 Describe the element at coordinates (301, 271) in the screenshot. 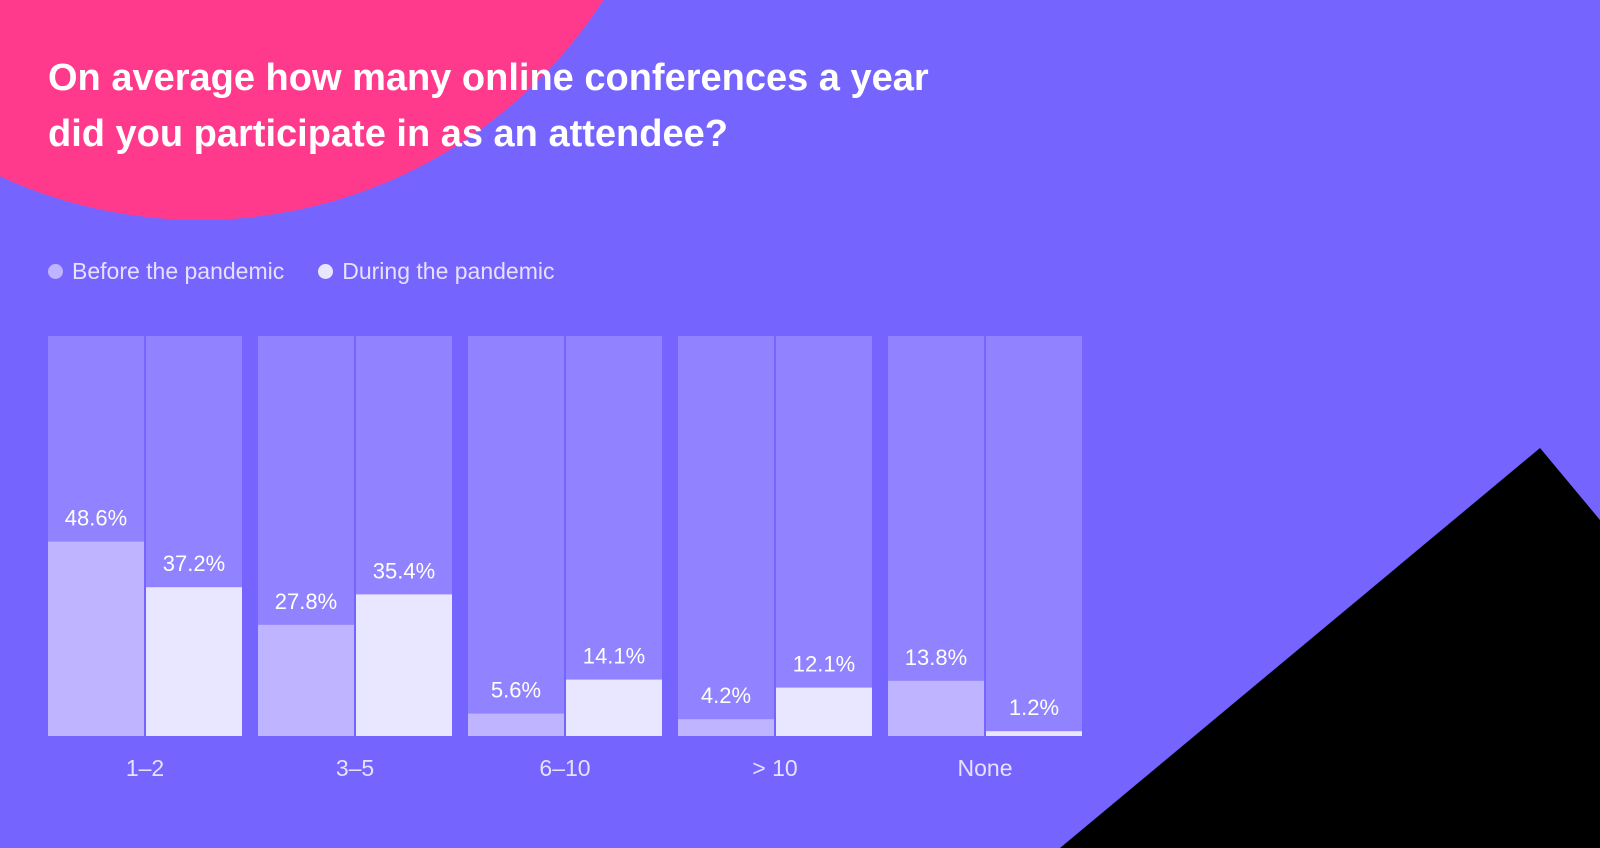

I see `legend: Before the pandemic During the pandemic` at that location.